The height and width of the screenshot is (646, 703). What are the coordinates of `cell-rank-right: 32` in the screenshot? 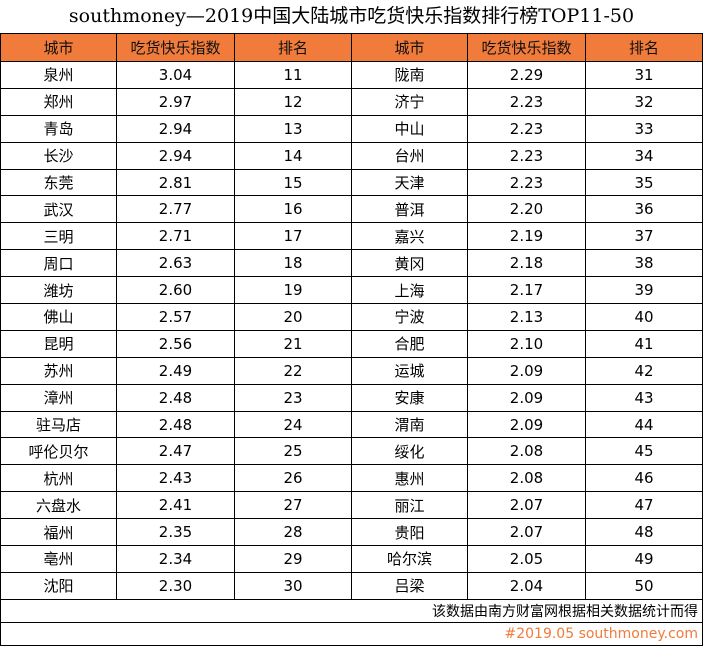 It's located at (644, 101).